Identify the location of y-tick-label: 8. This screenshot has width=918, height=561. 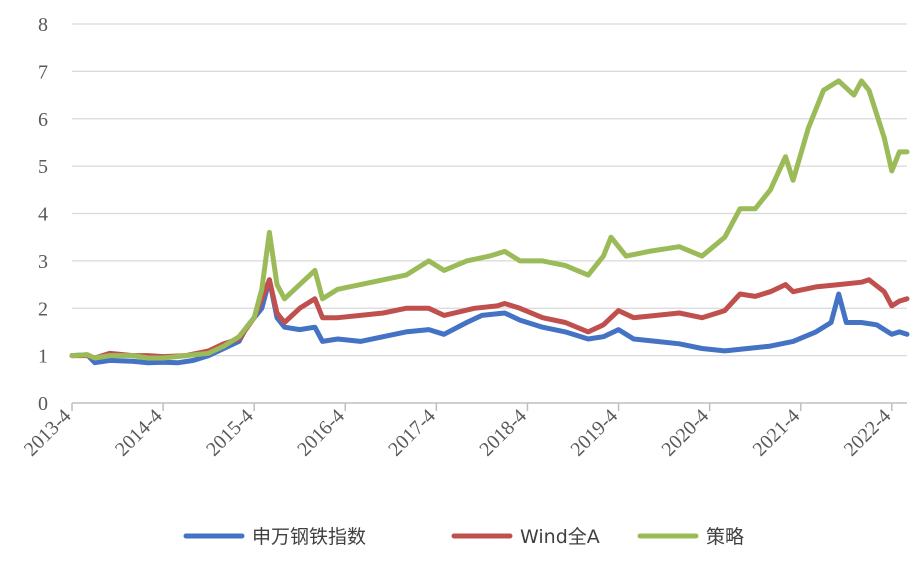
(43, 25).